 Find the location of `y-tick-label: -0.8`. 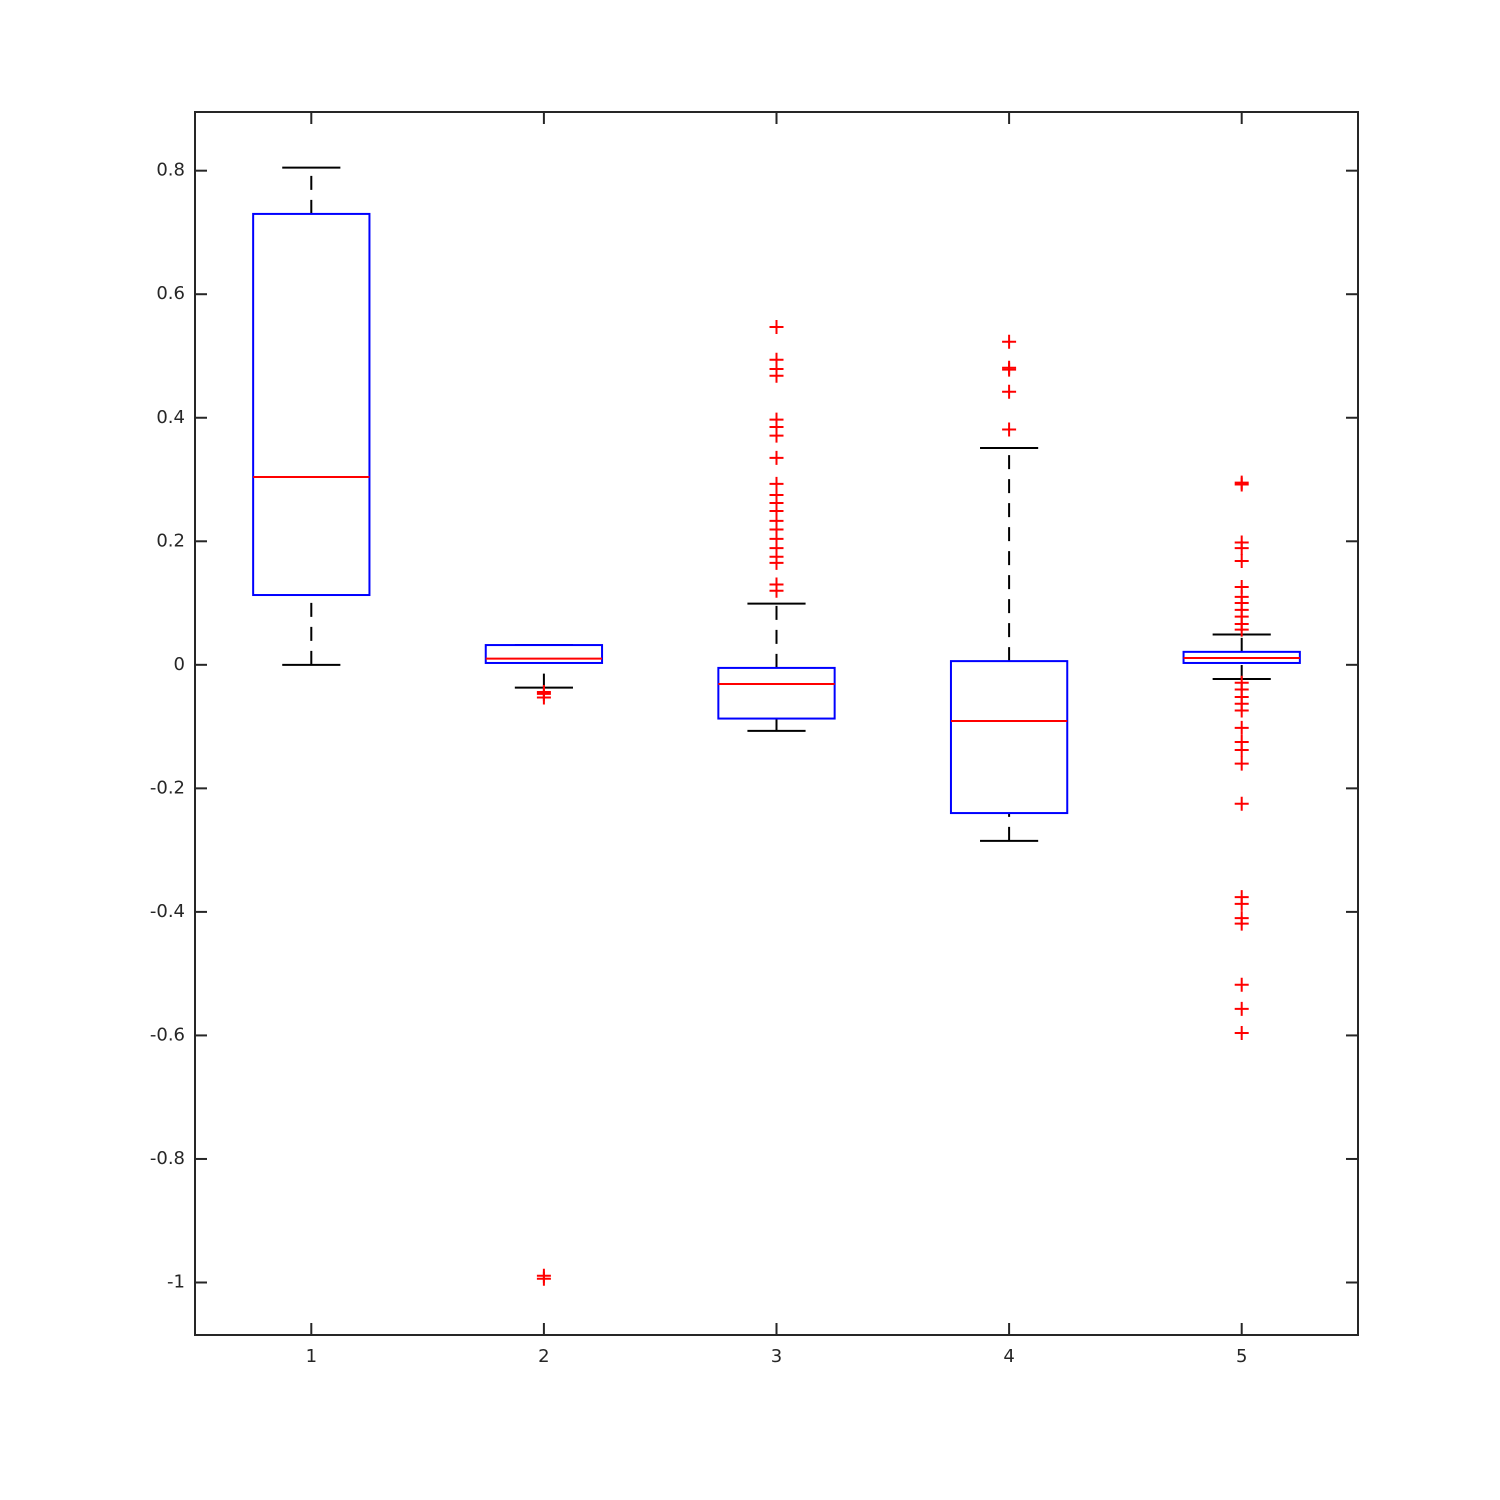

y-tick-label: -0.8 is located at coordinates (167, 1158).